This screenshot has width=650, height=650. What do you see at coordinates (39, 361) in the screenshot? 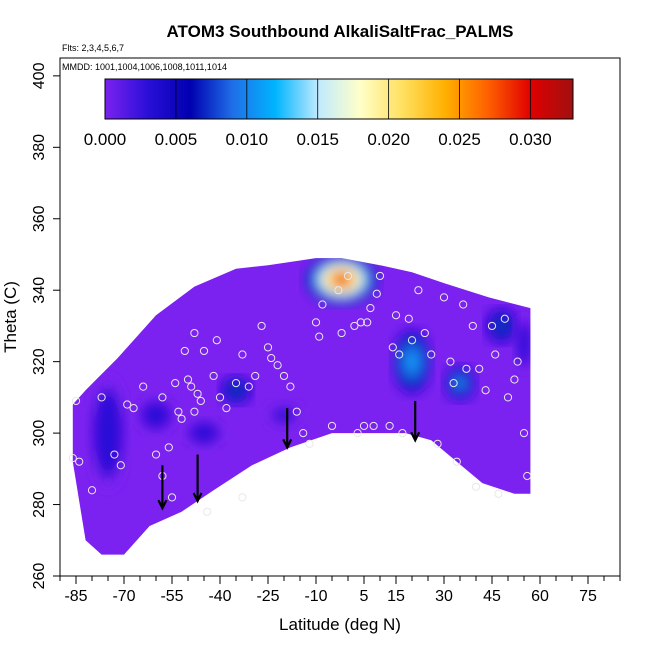
I see `y-tick-label: 320` at bounding box center [39, 361].